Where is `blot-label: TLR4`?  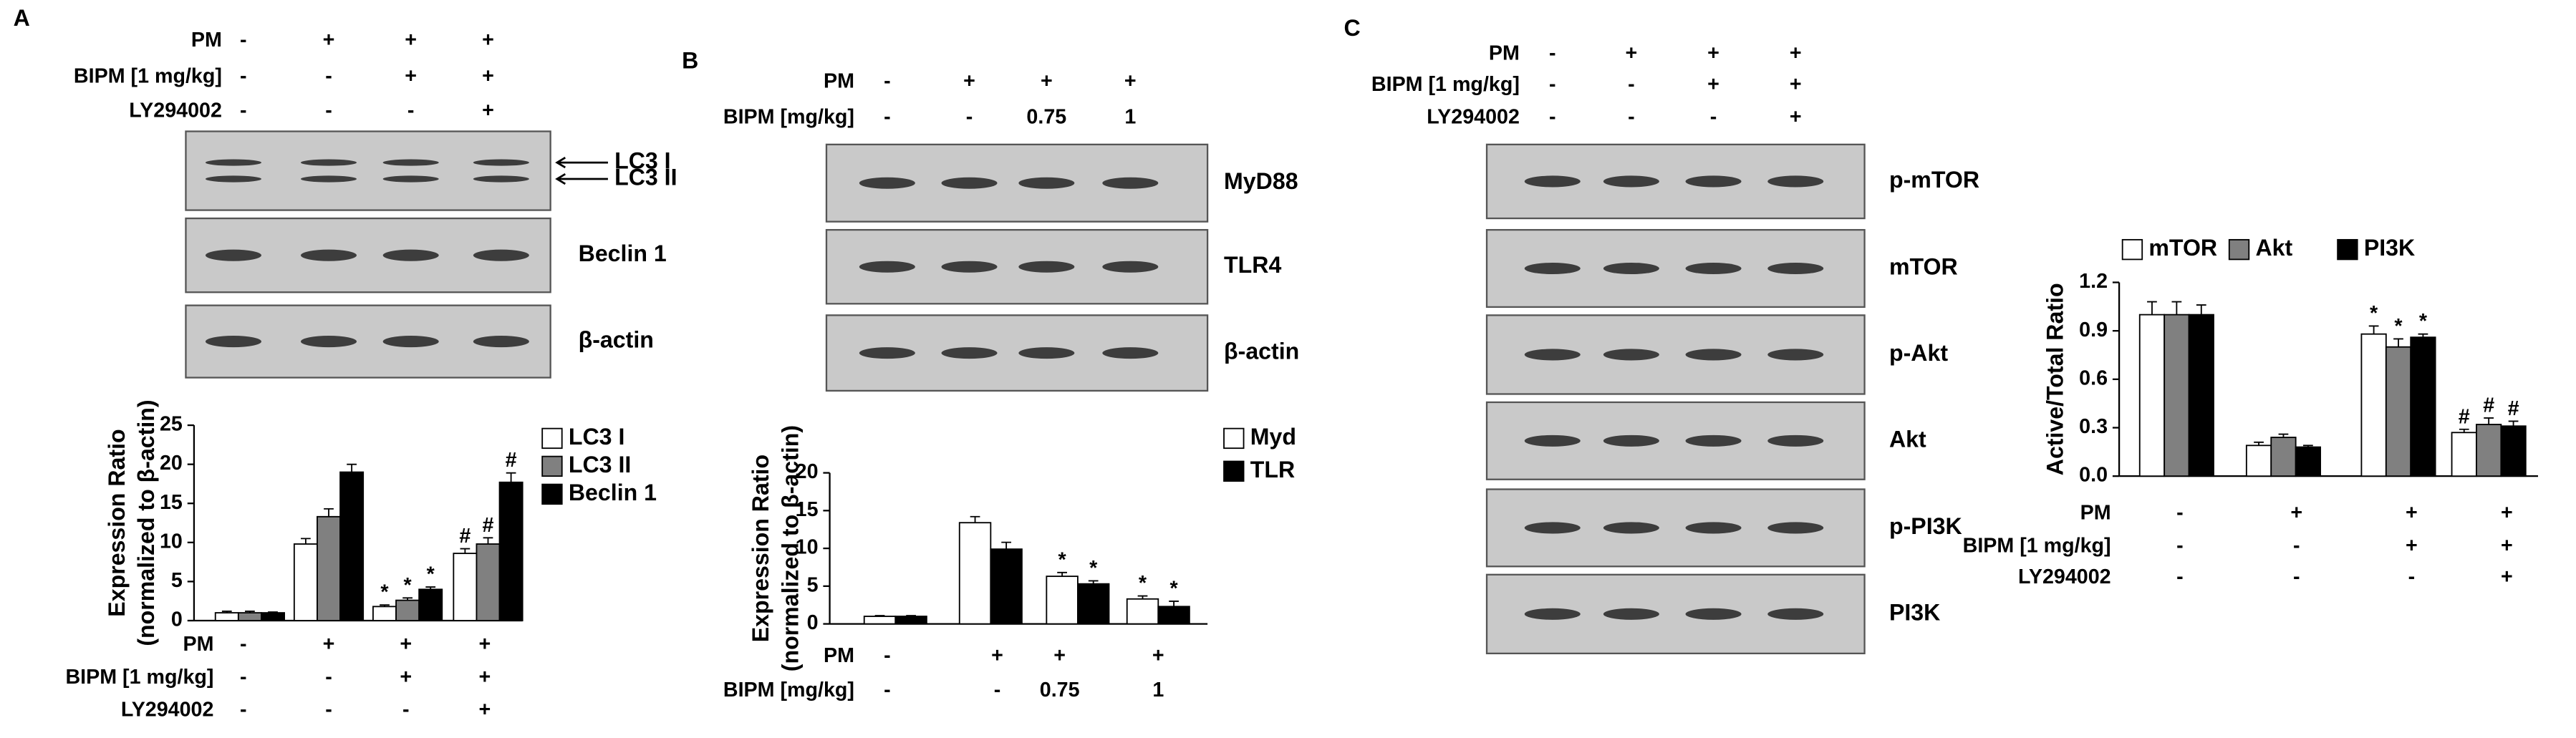 blot-label: TLR4 is located at coordinates (1252, 265).